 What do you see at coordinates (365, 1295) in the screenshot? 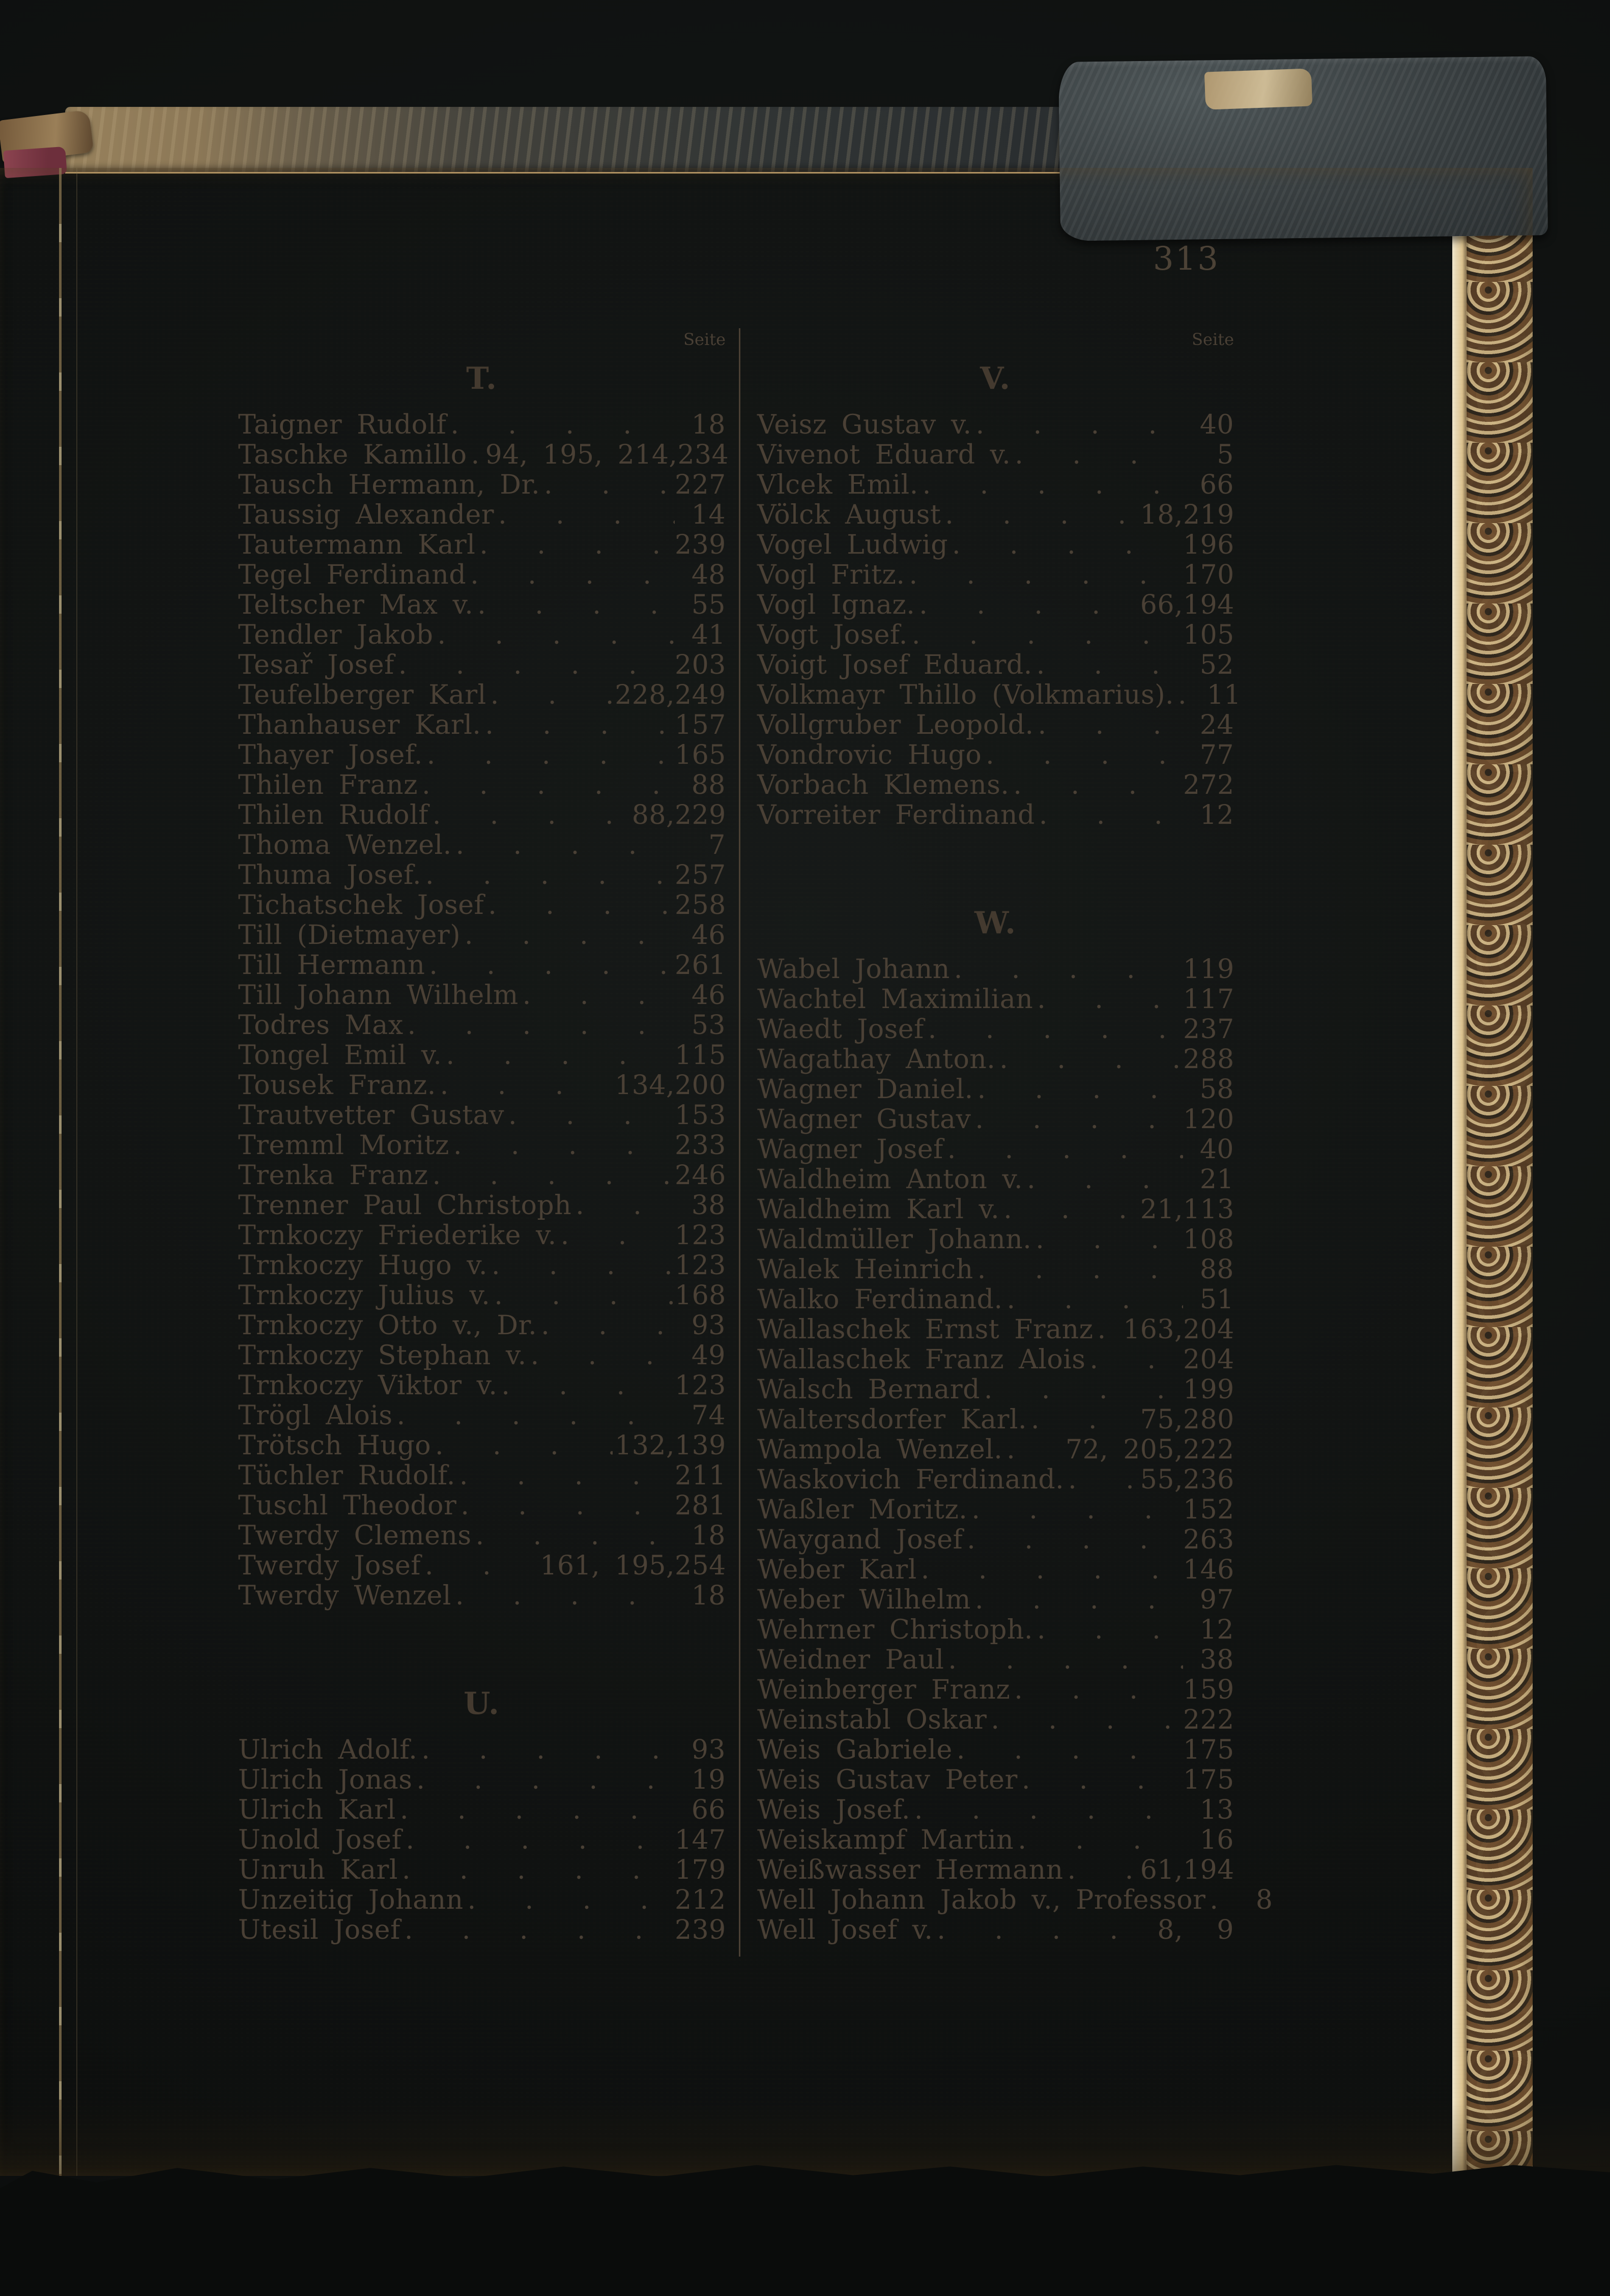
I see `entry-name: Trnkoczy Julius v.` at bounding box center [365, 1295].